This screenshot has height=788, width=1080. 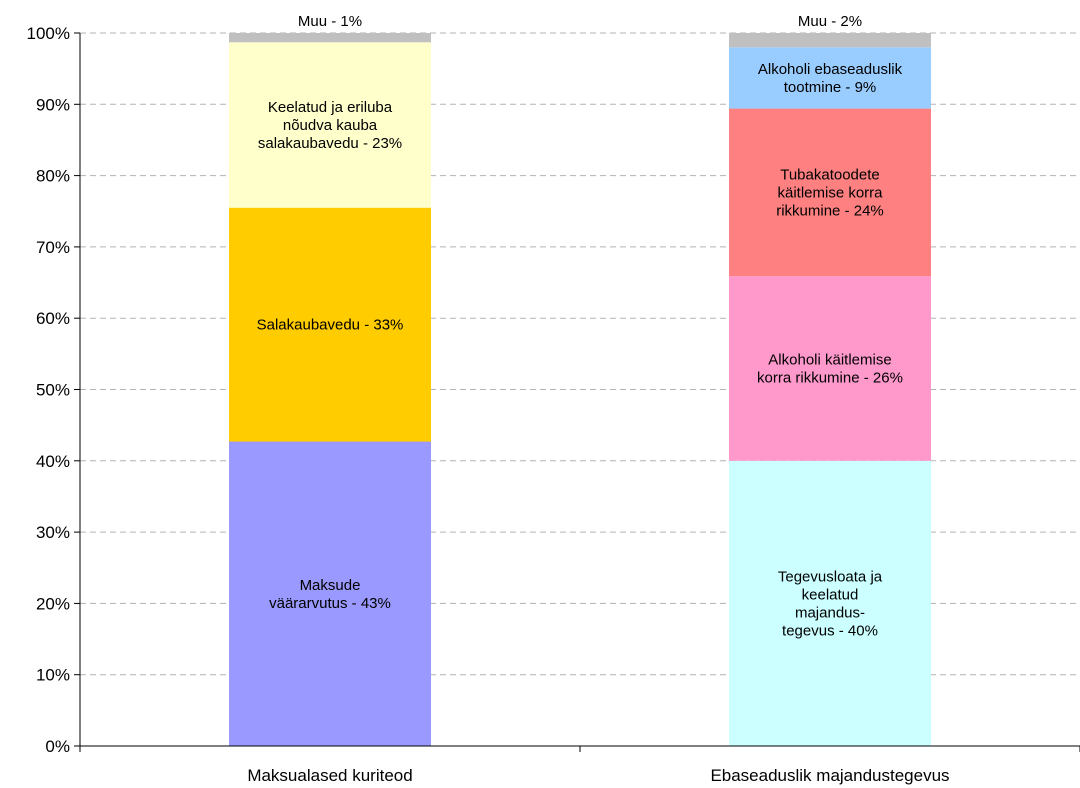 What do you see at coordinates (53, 318) in the screenshot?
I see `y-tick-label: 60%` at bounding box center [53, 318].